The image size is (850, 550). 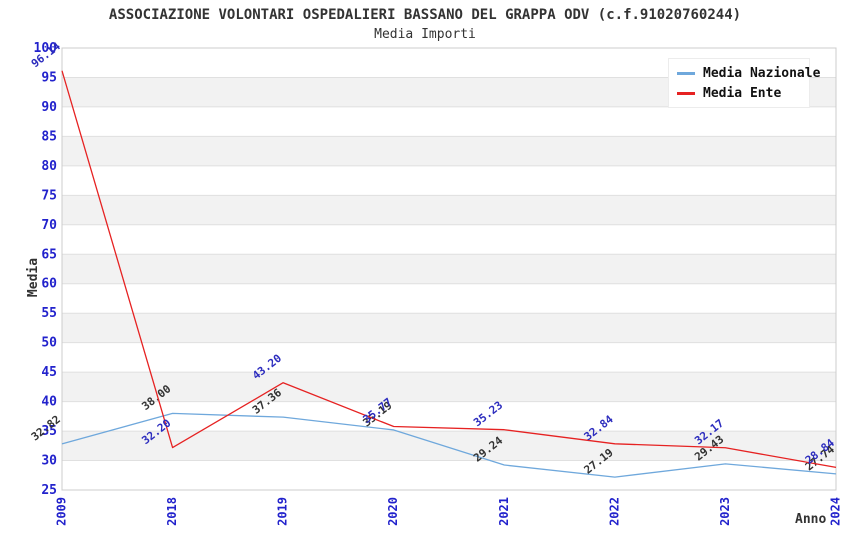 What do you see at coordinates (836, 511) in the screenshot?
I see `x-tick-label: 2024` at bounding box center [836, 511].